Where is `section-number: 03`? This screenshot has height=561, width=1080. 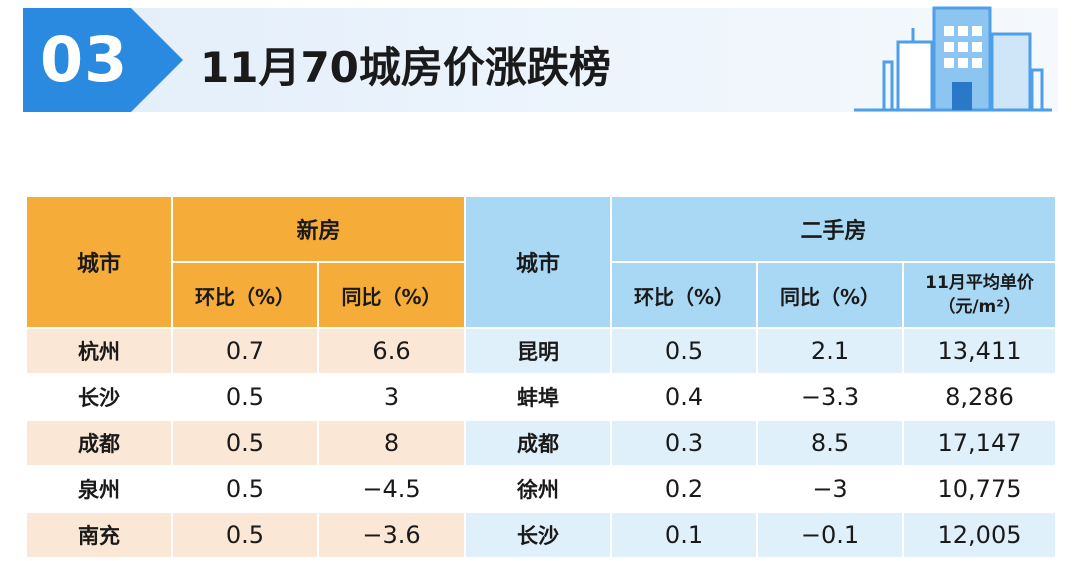
section-number: 03 is located at coordinates (84, 59).